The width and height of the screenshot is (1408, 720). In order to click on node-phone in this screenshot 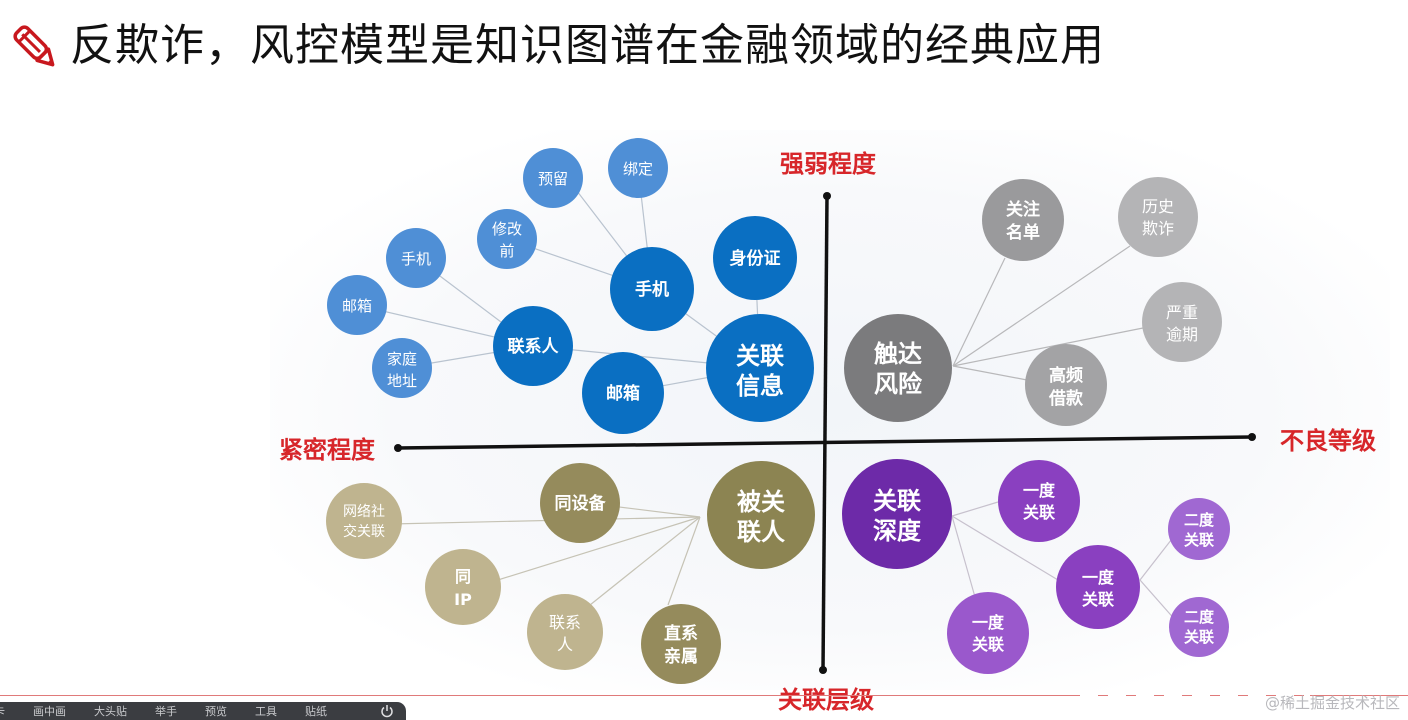, I will do `click(652, 289)`.